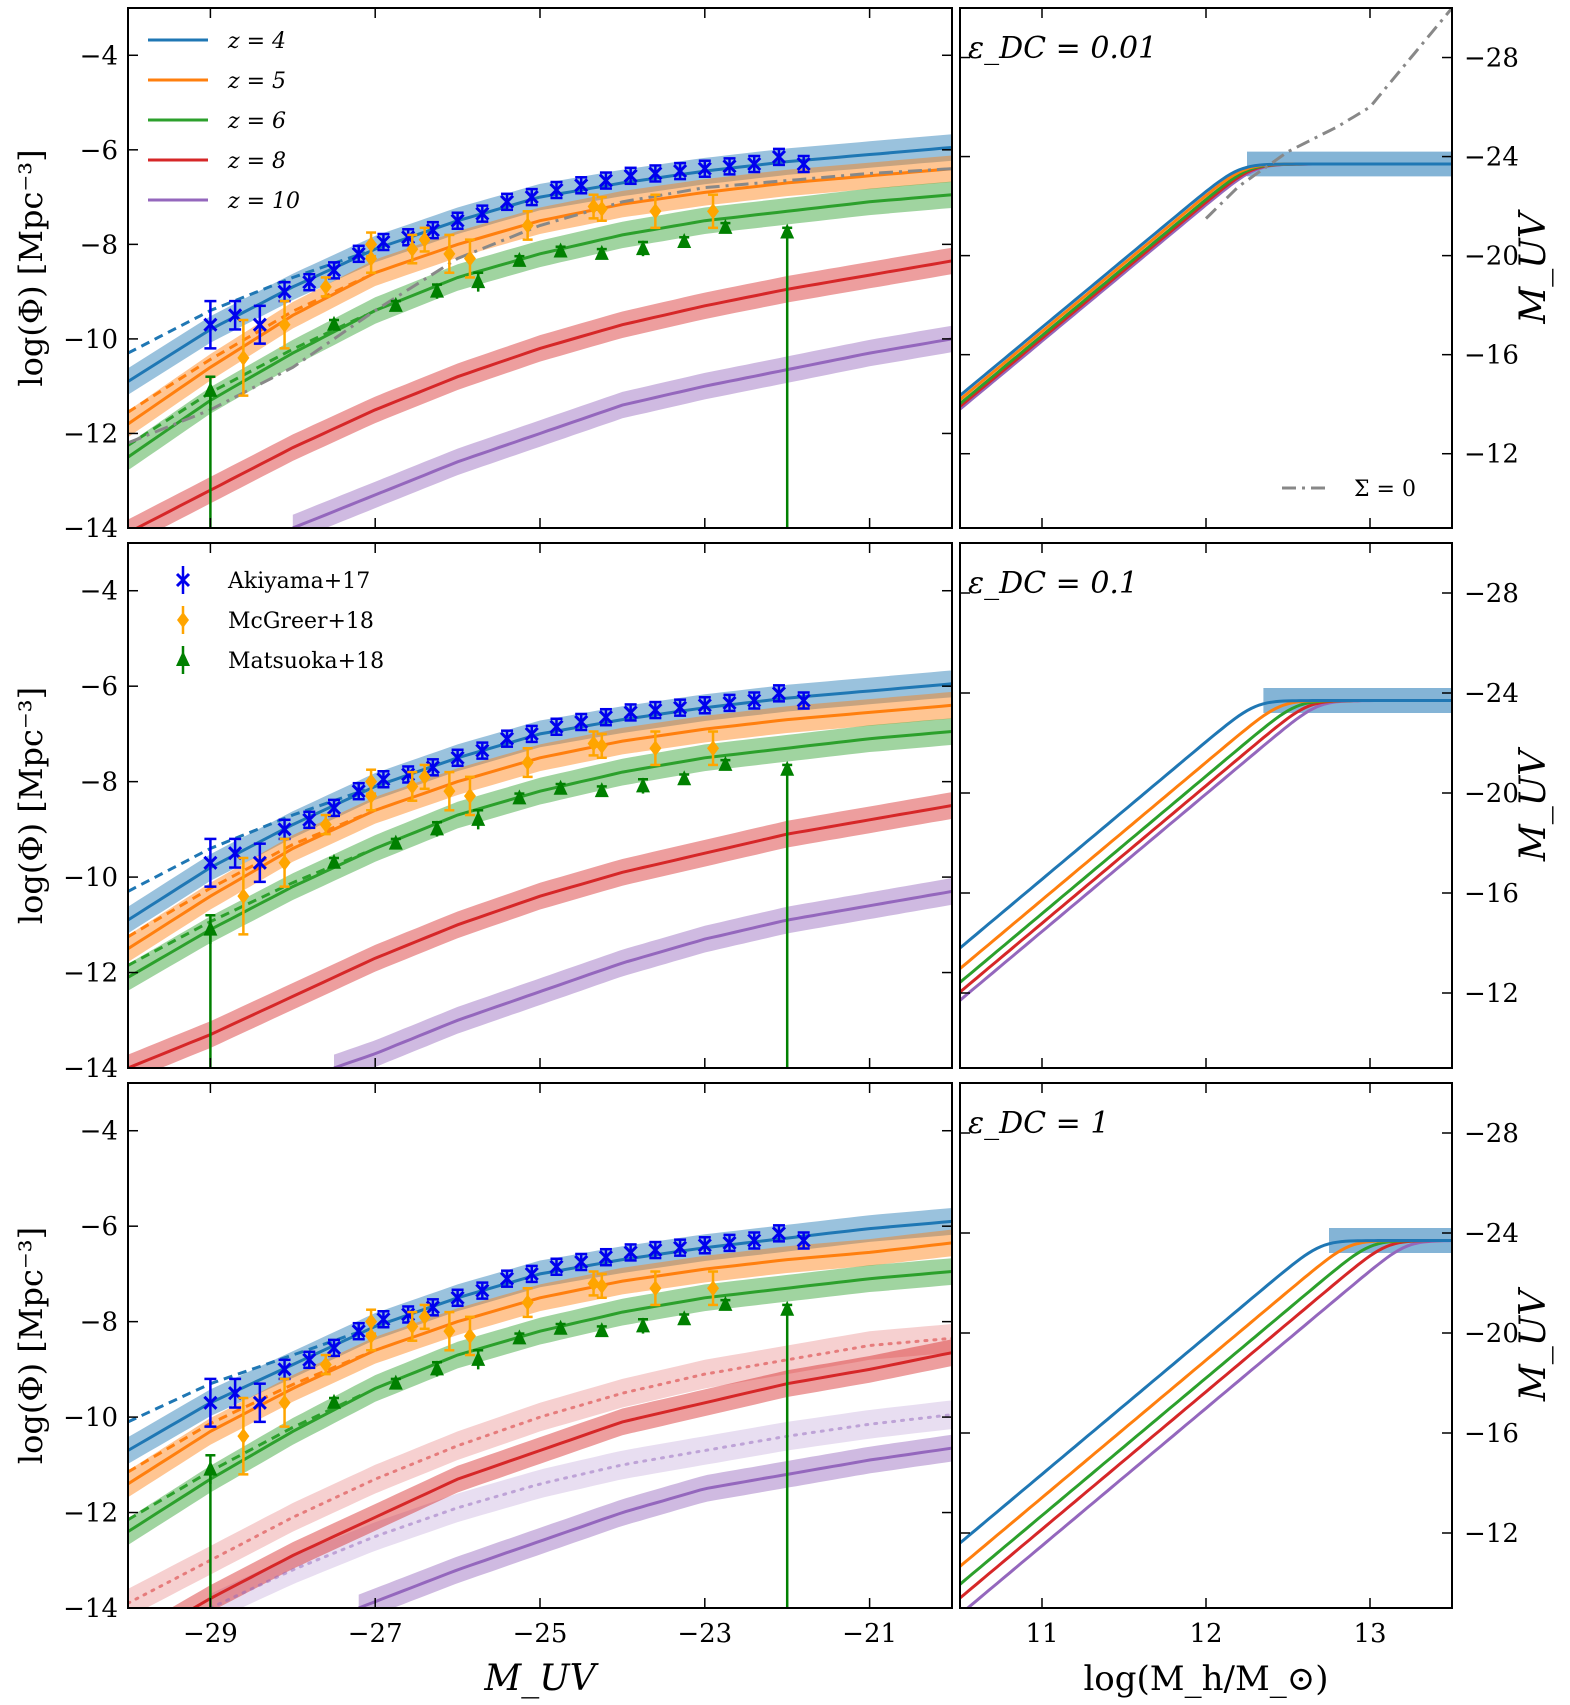  I want to click on asymptote-dashed, so click(247, 303).